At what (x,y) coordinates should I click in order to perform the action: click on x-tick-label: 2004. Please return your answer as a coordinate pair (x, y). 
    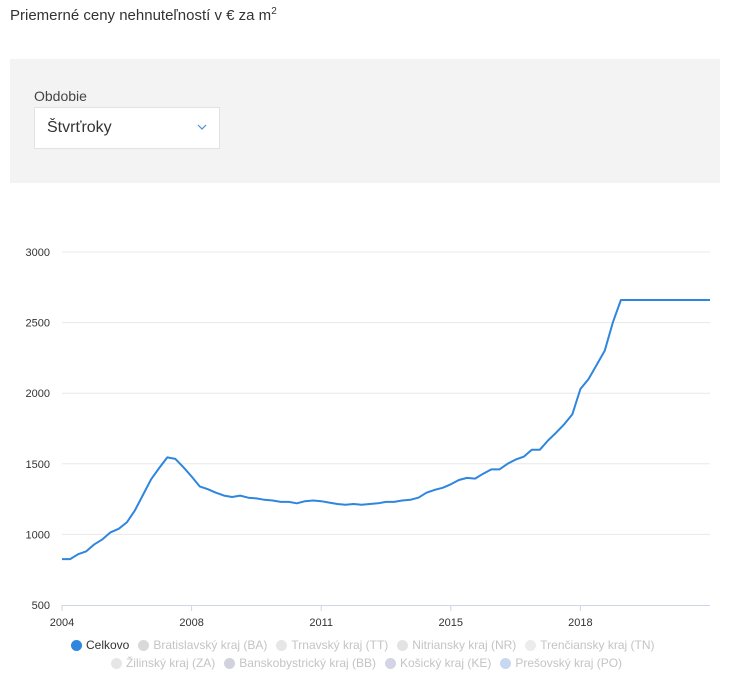
    Looking at the image, I should click on (62, 623).